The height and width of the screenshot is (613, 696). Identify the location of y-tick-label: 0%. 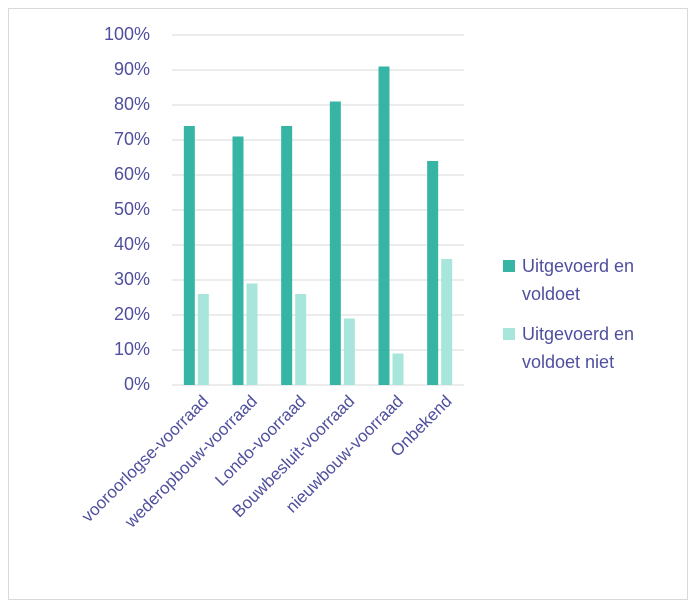
(137, 384).